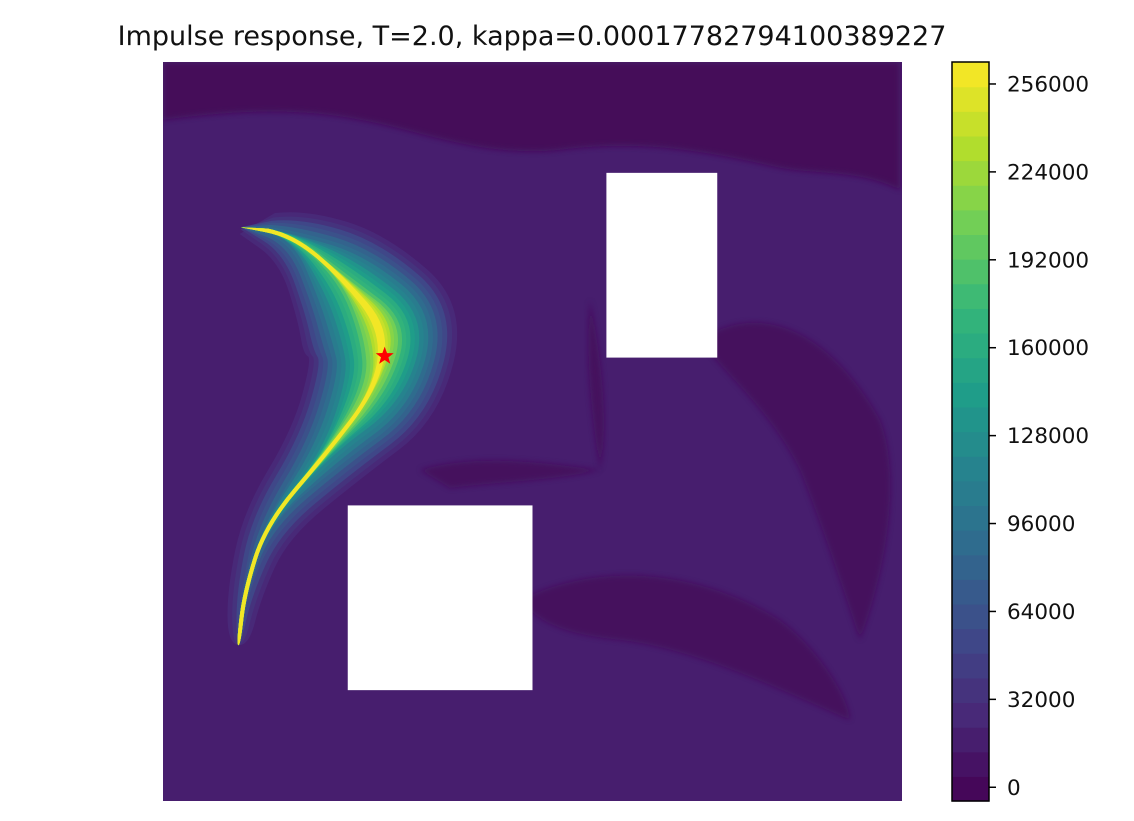 The image size is (1134, 821). I want to click on colorbar-tick-label: 0, so click(1014, 788).